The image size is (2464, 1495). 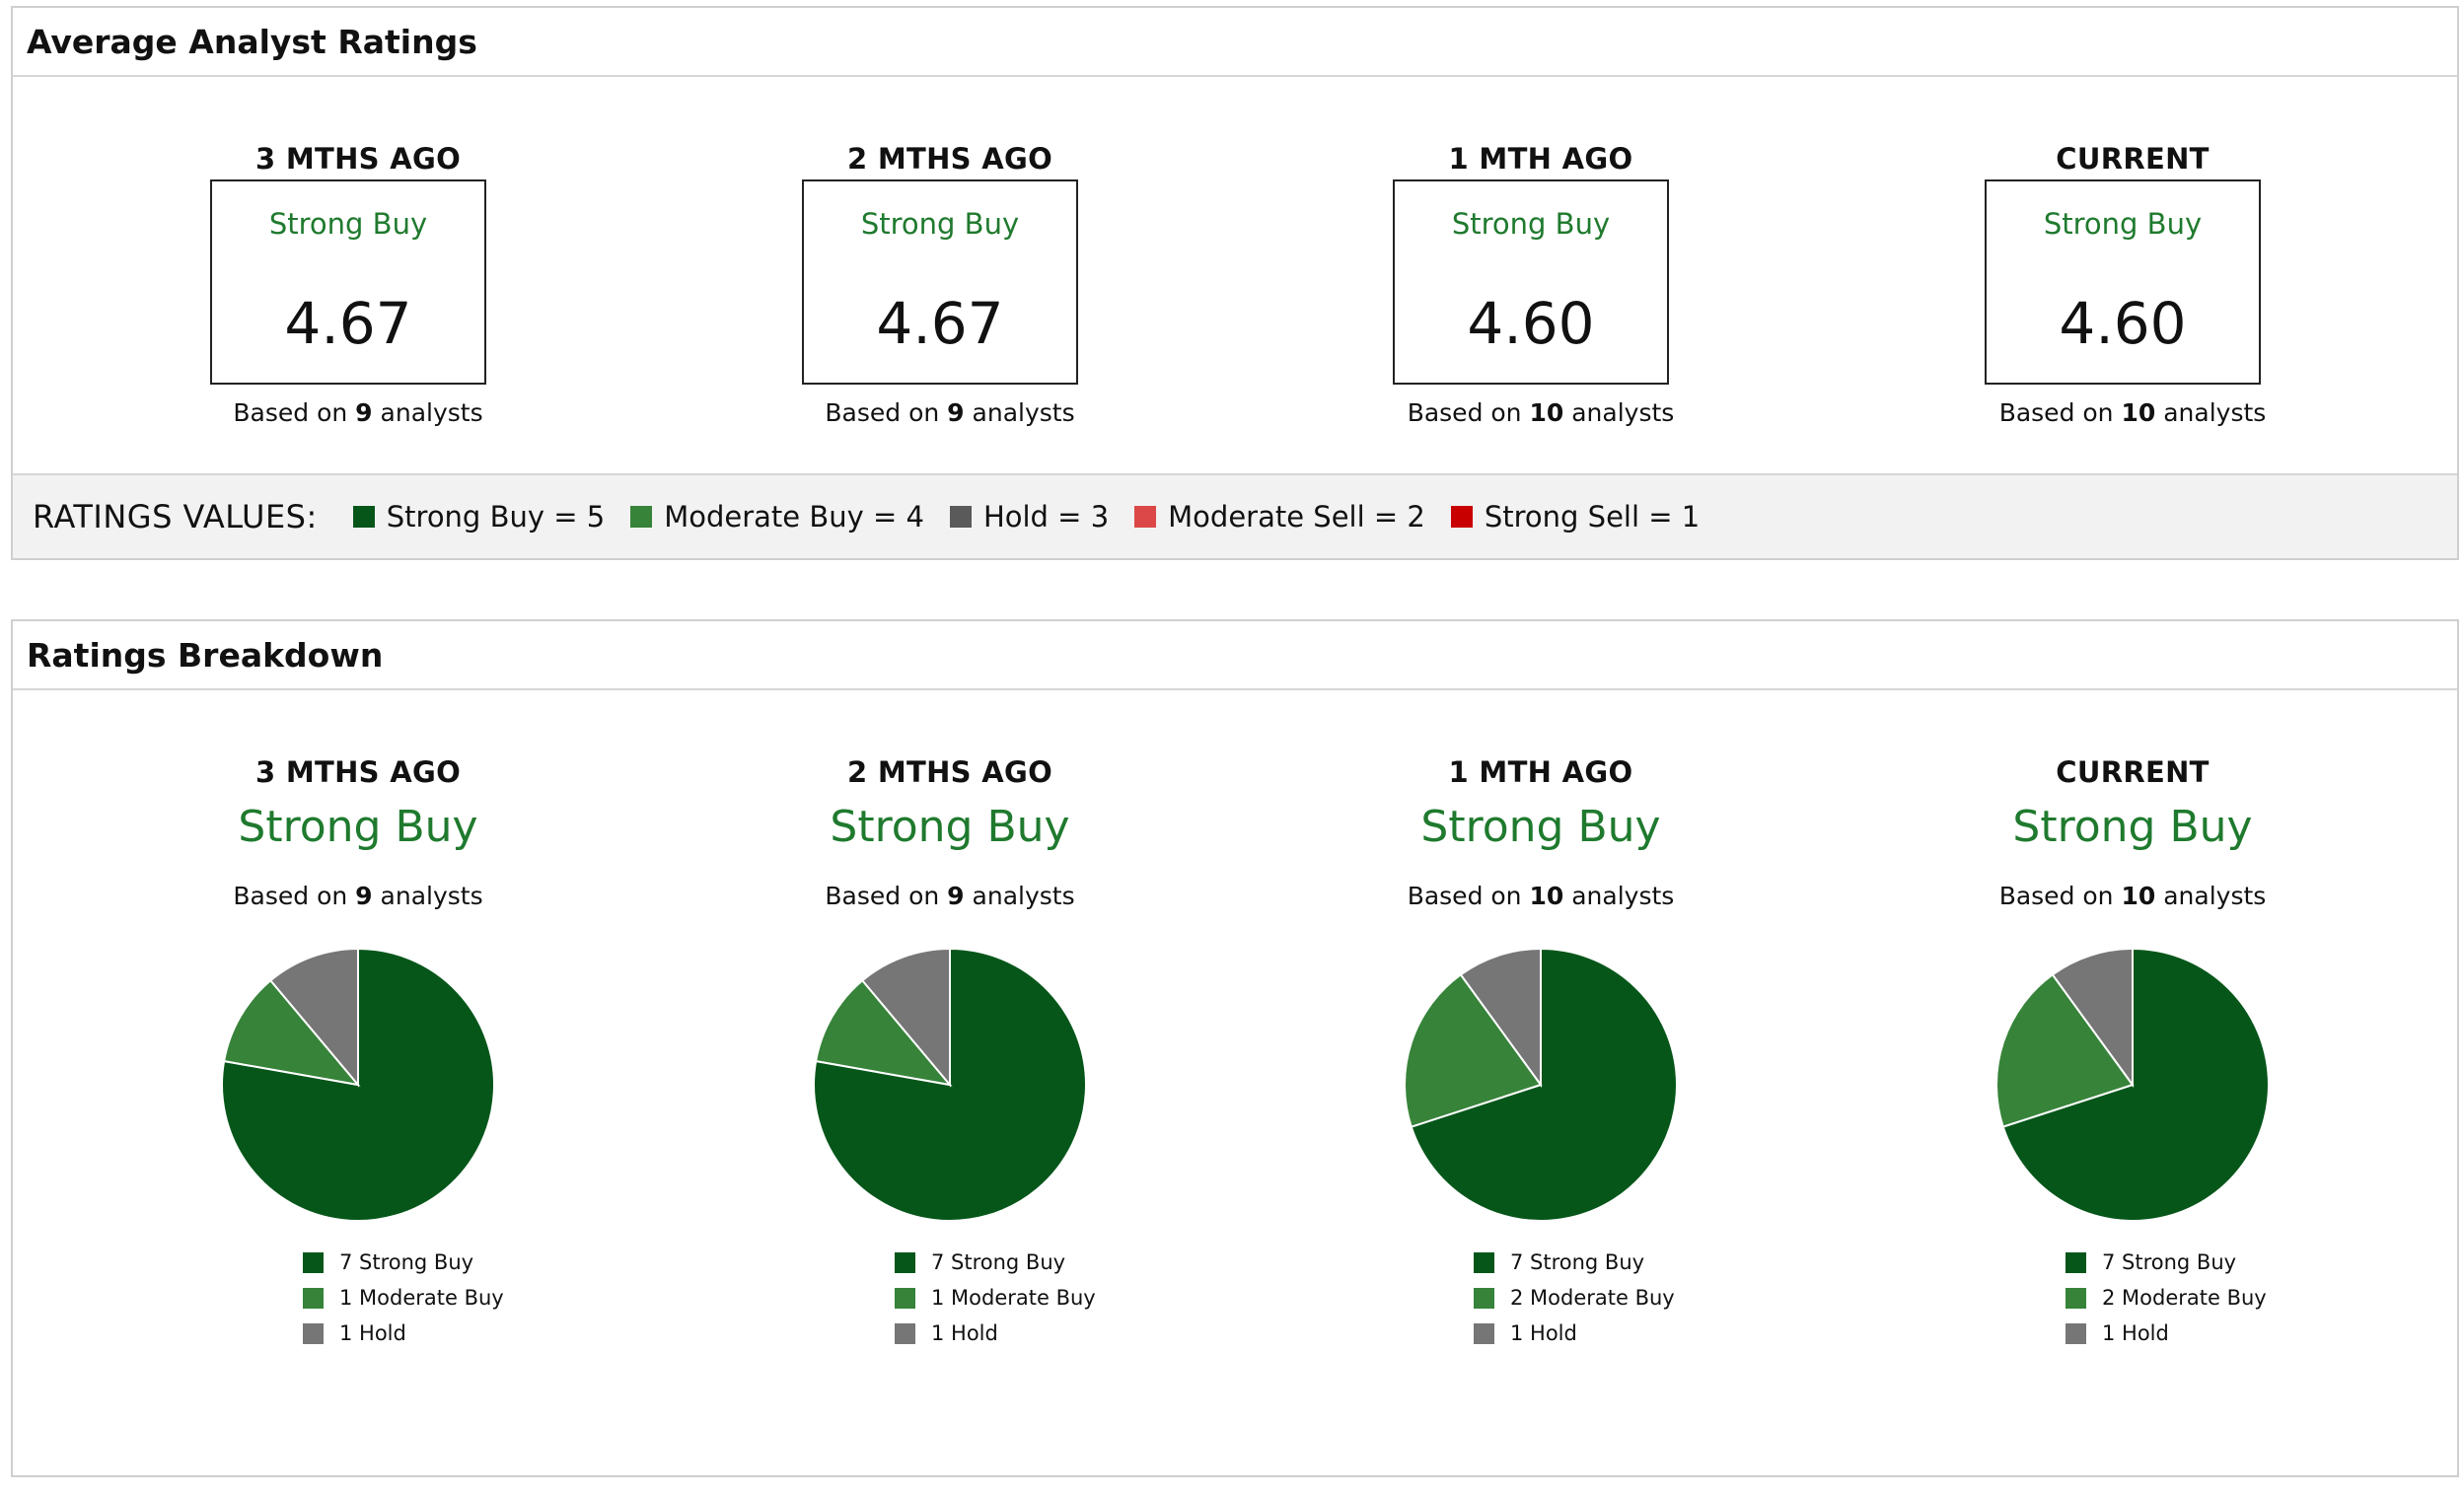 I want to click on legend-item-hold: Hold = 3, so click(x=1029, y=517).